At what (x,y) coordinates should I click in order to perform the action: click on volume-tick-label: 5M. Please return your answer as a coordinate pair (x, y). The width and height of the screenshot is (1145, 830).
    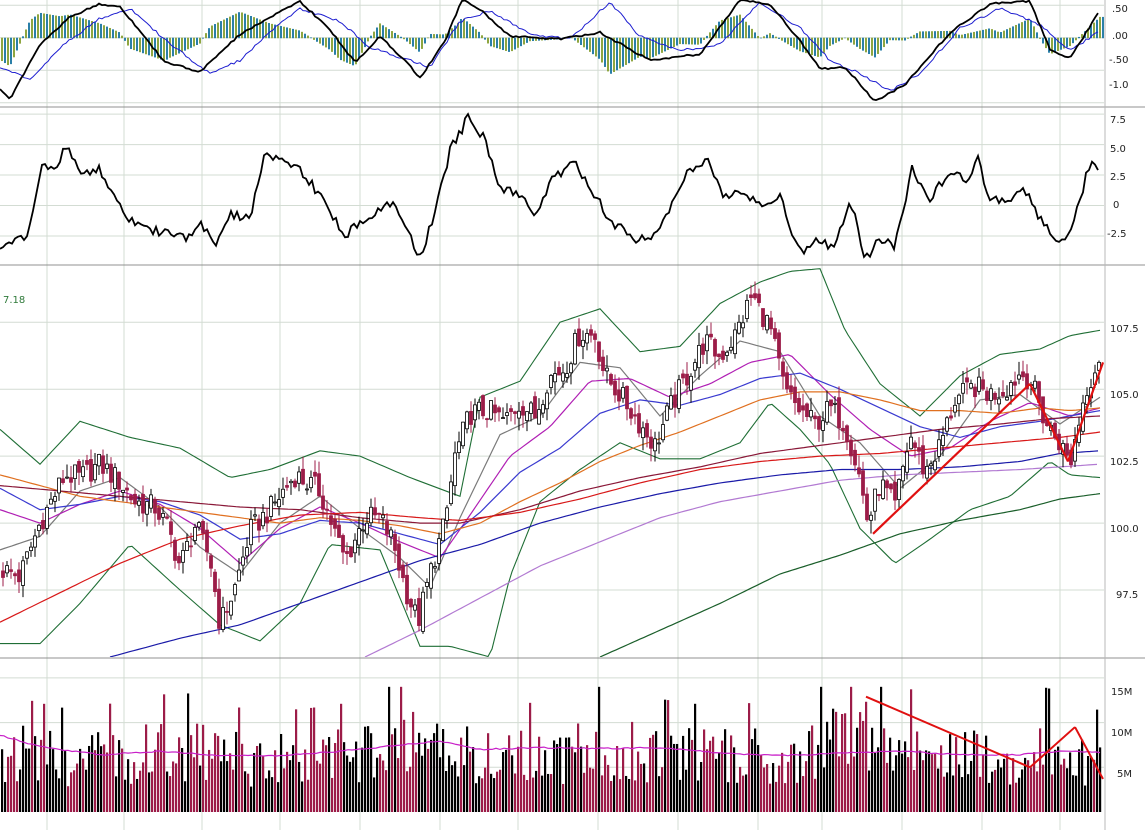
    Looking at the image, I should click on (1124, 774).